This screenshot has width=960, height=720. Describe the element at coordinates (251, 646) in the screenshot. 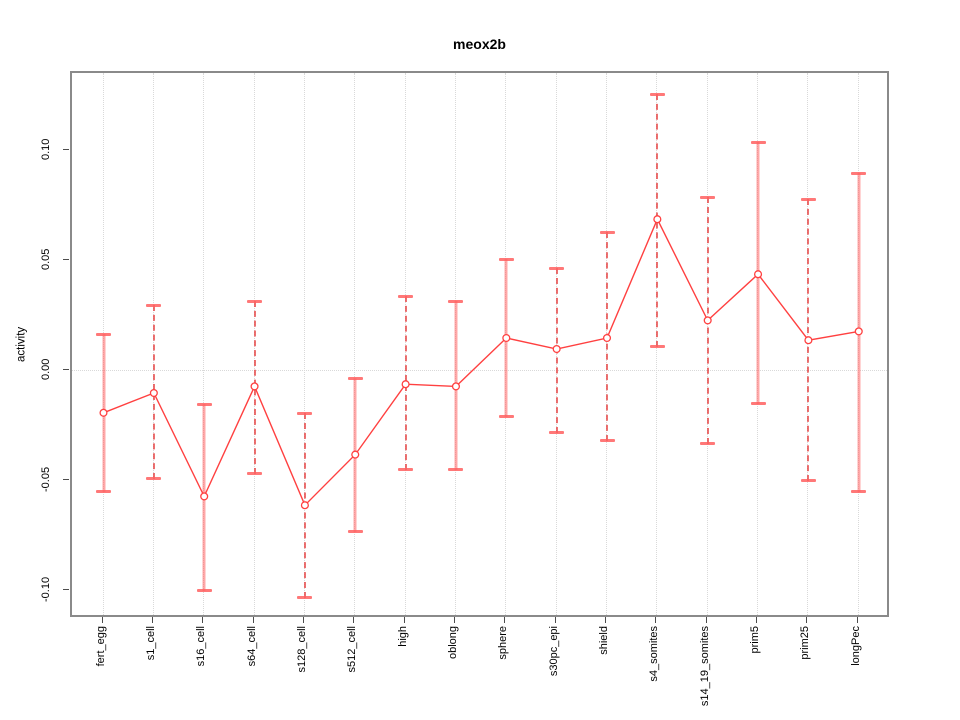

I see `x-axis-category-label: s64_cell` at that location.